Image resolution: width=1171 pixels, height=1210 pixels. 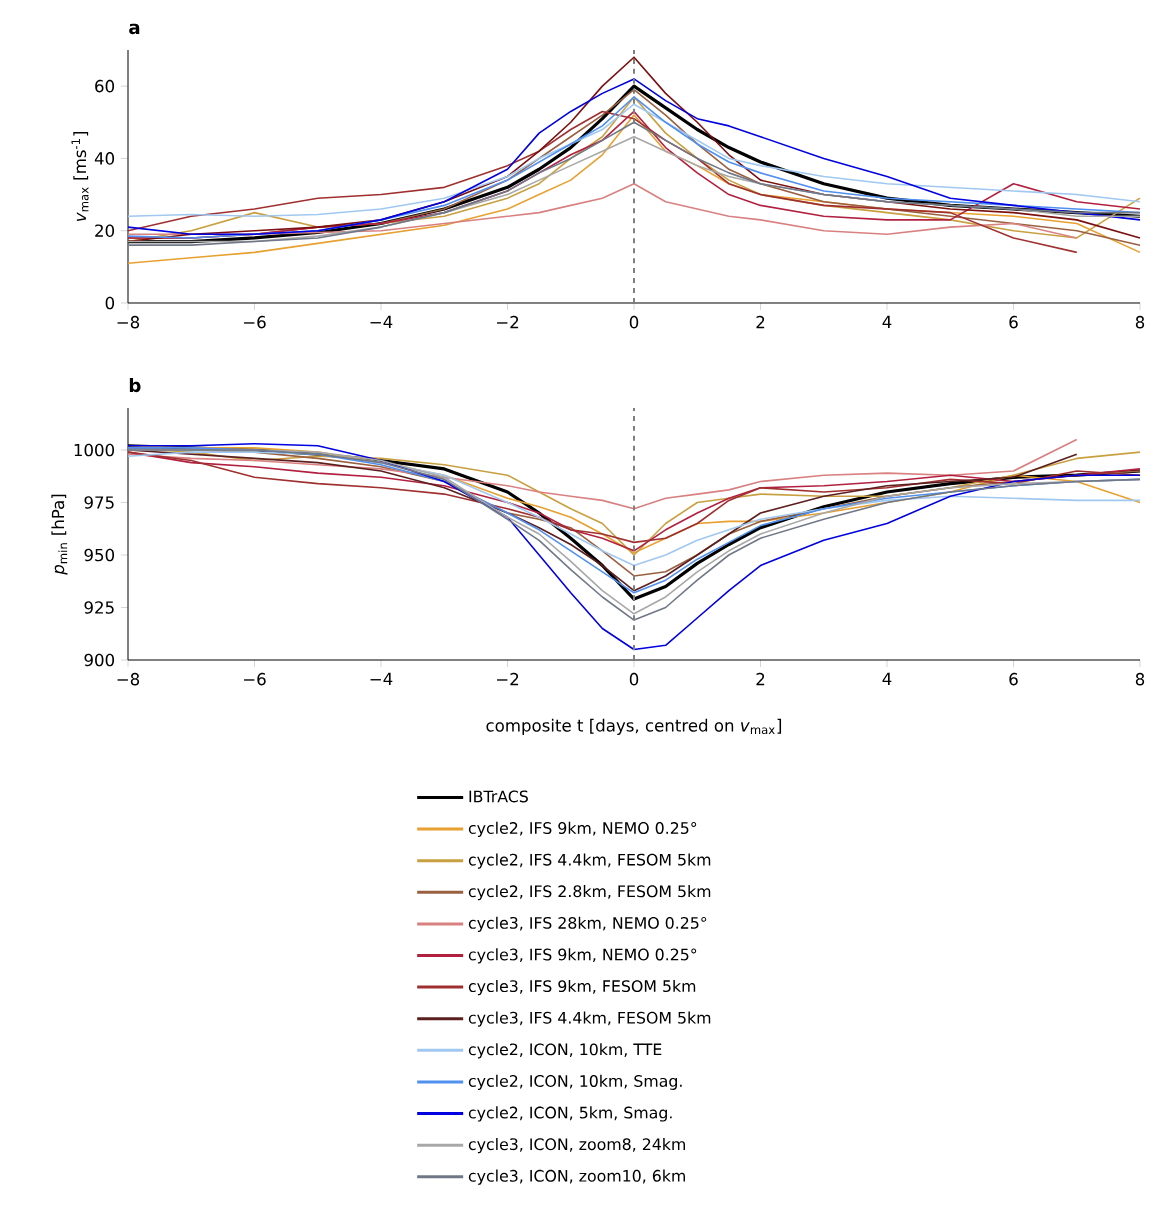 I want to click on y-tick-label: 0, so click(x=110, y=303).